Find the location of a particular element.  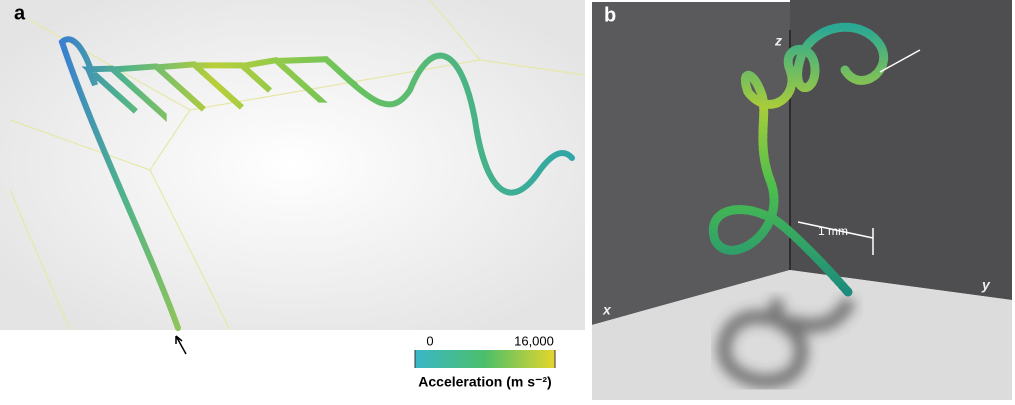

colorbar-title: Acceleration (m s⁻²) is located at coordinates (484, 382).